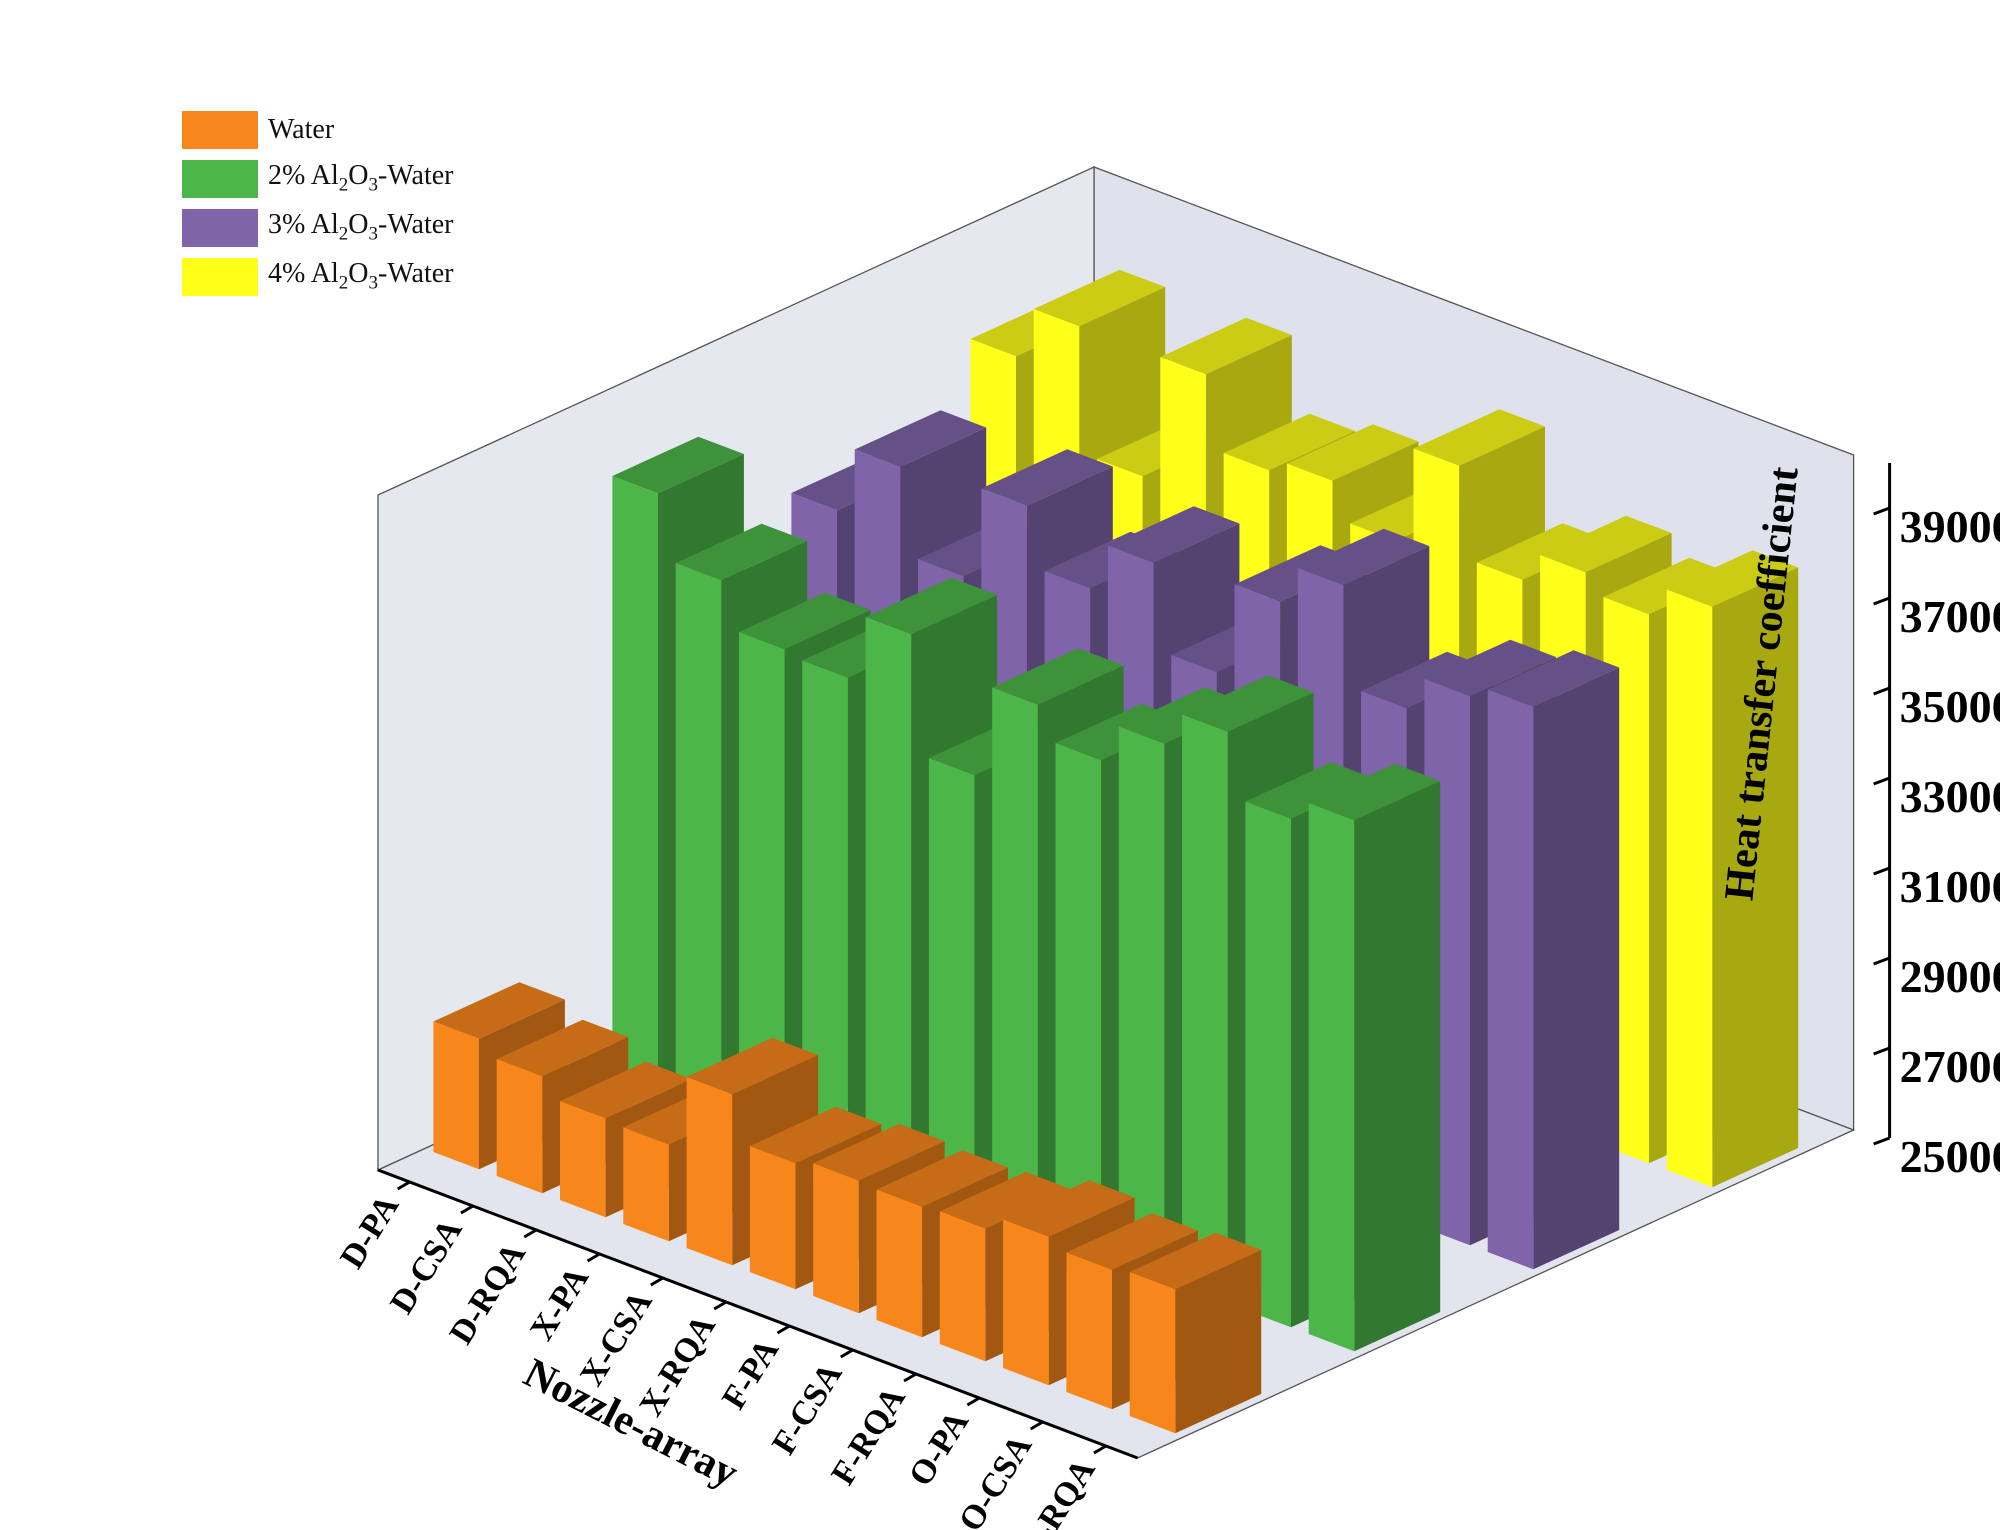 This screenshot has width=2000, height=1530. What do you see at coordinates (1950, 706) in the screenshot?
I see `z-tick-label: 35000` at bounding box center [1950, 706].